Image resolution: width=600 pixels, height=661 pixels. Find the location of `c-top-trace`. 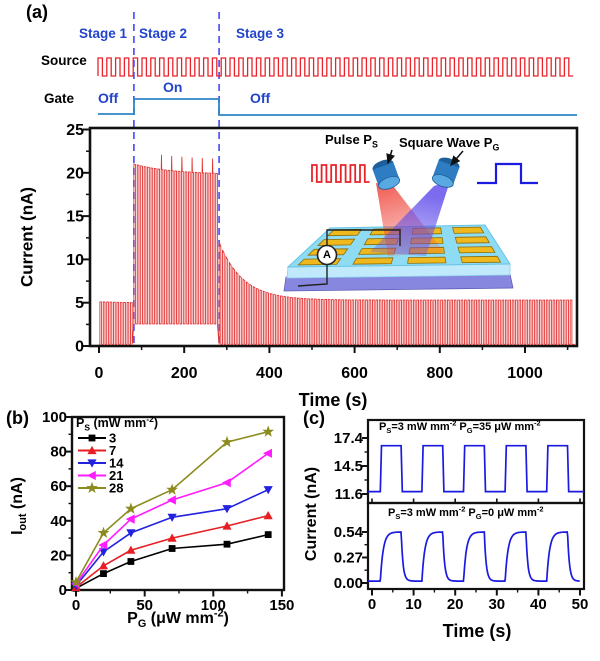

c-top-trace is located at coordinates (476, 468).